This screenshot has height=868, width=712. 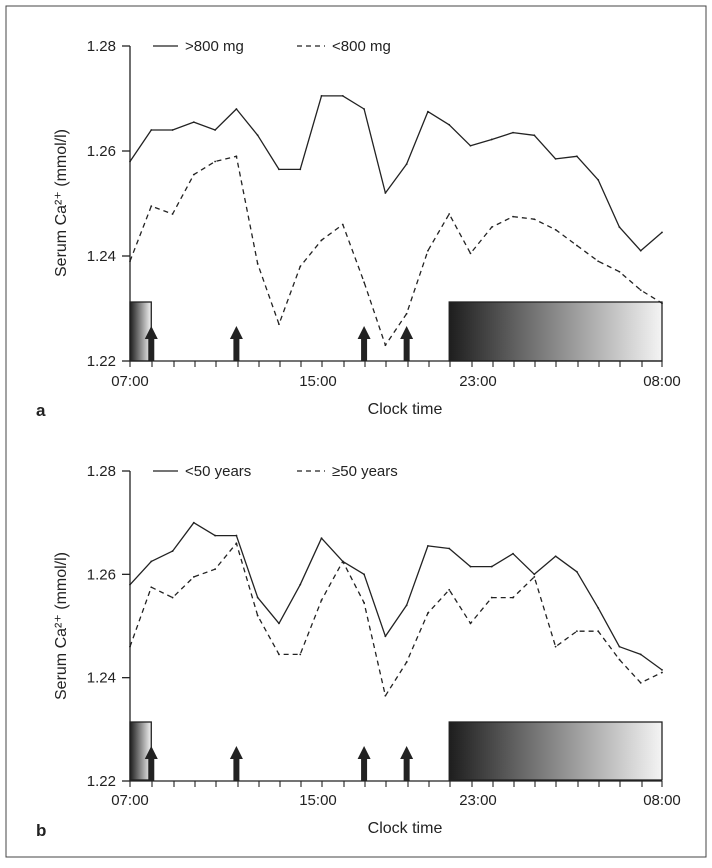 What do you see at coordinates (361, 46) in the screenshot?
I see `legend-label: <800 mg` at bounding box center [361, 46].